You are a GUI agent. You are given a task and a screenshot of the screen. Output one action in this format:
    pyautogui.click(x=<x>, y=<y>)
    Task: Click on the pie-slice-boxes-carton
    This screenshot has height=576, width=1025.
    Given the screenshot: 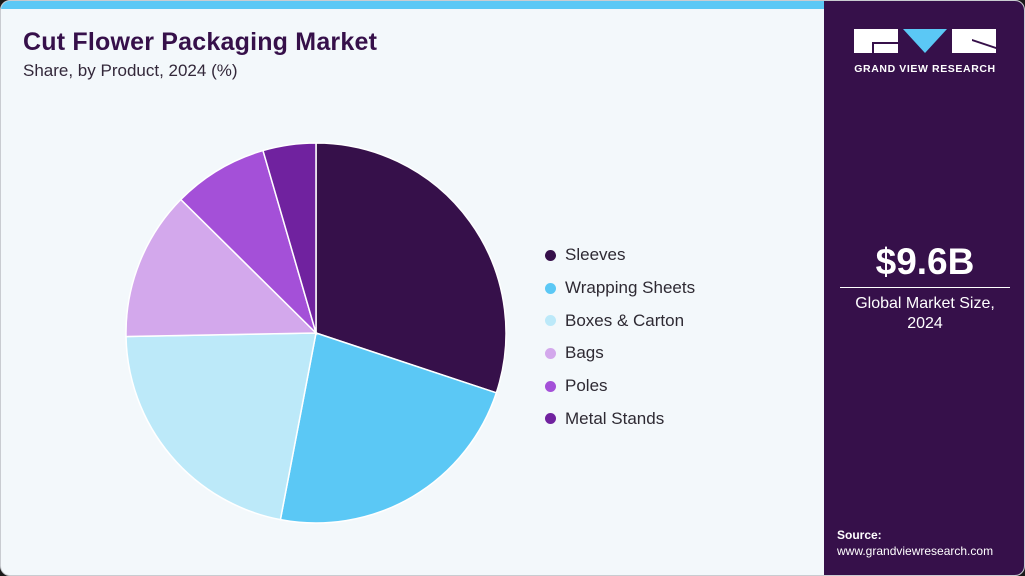 What is the action you would take?
    pyautogui.click(x=221, y=426)
    